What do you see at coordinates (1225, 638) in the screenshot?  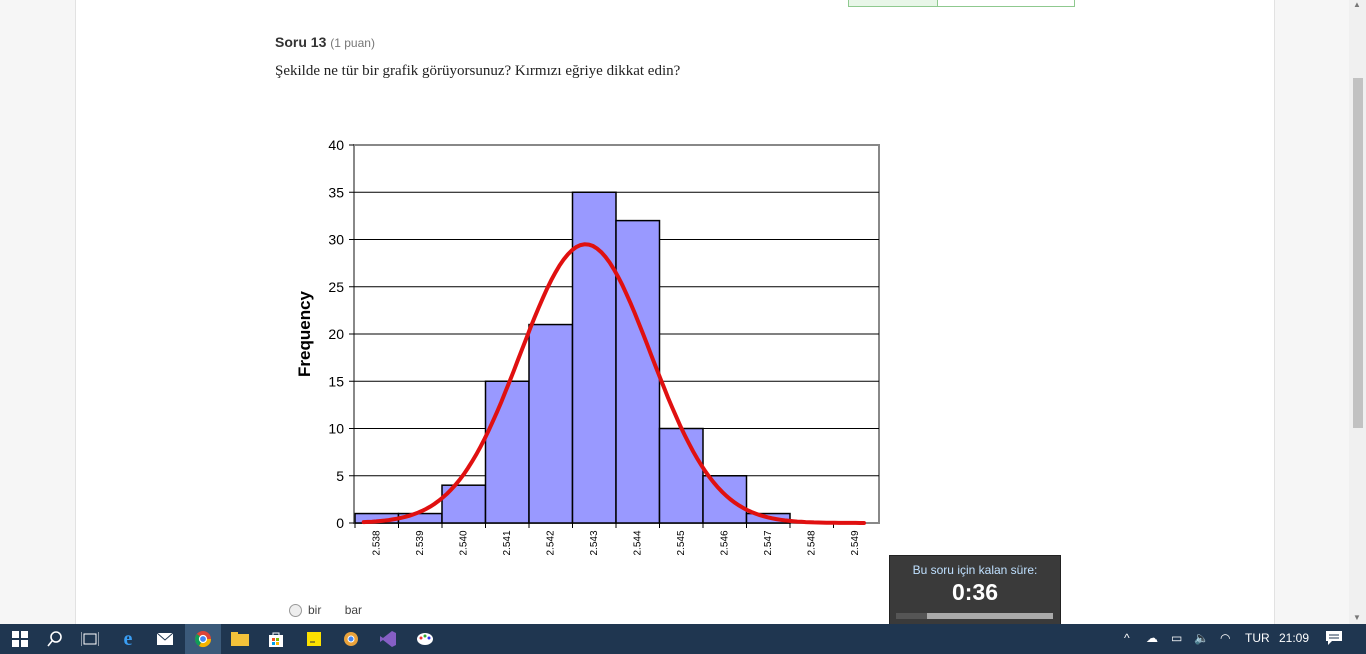 I see `wifi-icon: ◠` at bounding box center [1225, 638].